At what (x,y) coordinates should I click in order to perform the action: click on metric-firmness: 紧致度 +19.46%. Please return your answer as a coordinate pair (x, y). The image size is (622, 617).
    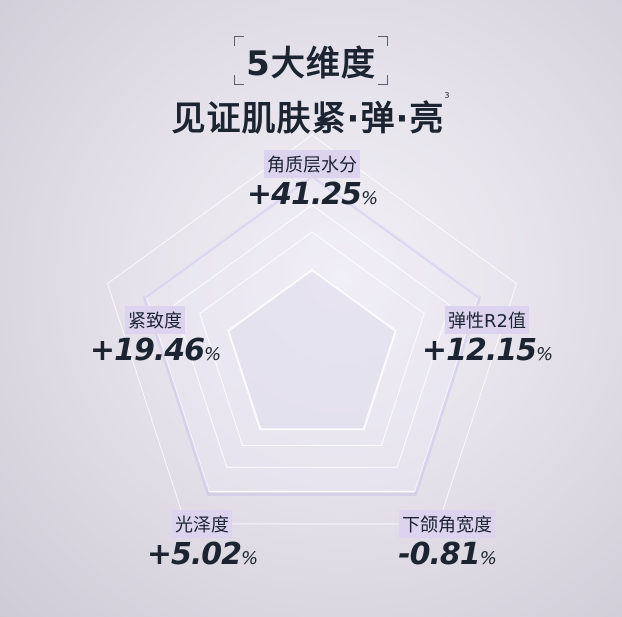
    Looking at the image, I should click on (155, 339).